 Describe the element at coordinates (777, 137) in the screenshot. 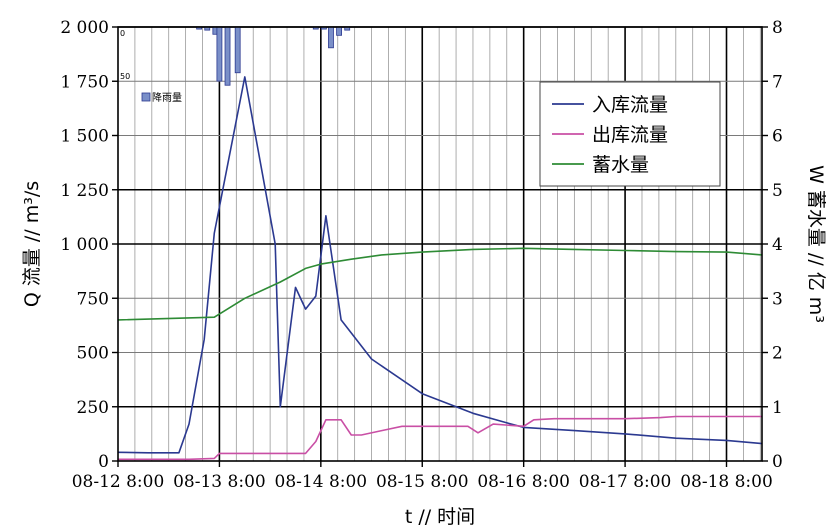

I see `right-tick-label: 6` at that location.